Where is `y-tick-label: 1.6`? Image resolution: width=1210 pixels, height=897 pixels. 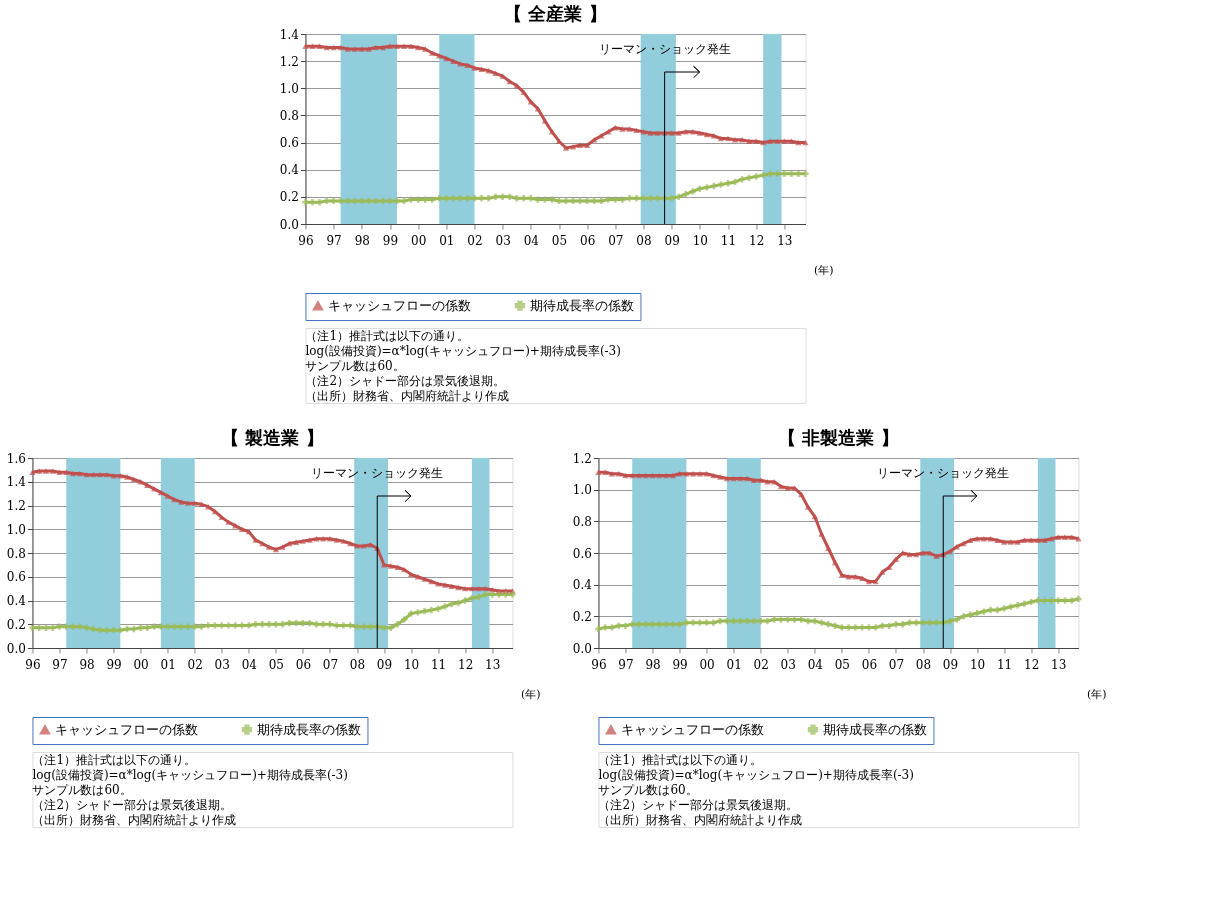 y-tick-label: 1.6 is located at coordinates (16, 458).